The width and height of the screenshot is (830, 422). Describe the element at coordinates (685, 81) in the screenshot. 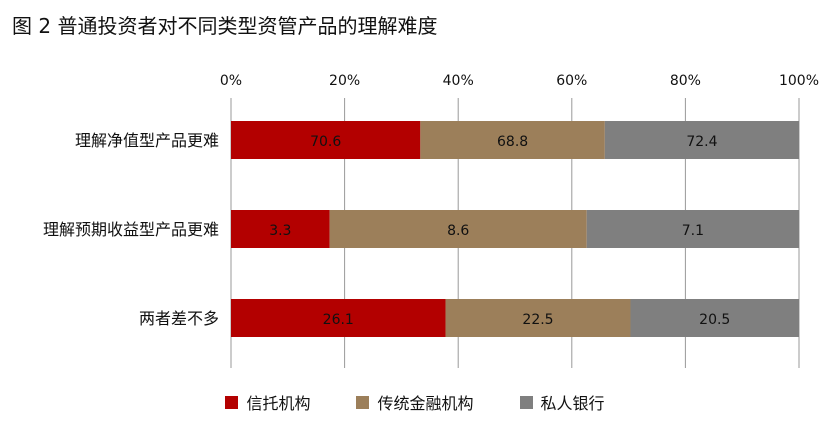

I see `x-tick-label: 80%` at that location.